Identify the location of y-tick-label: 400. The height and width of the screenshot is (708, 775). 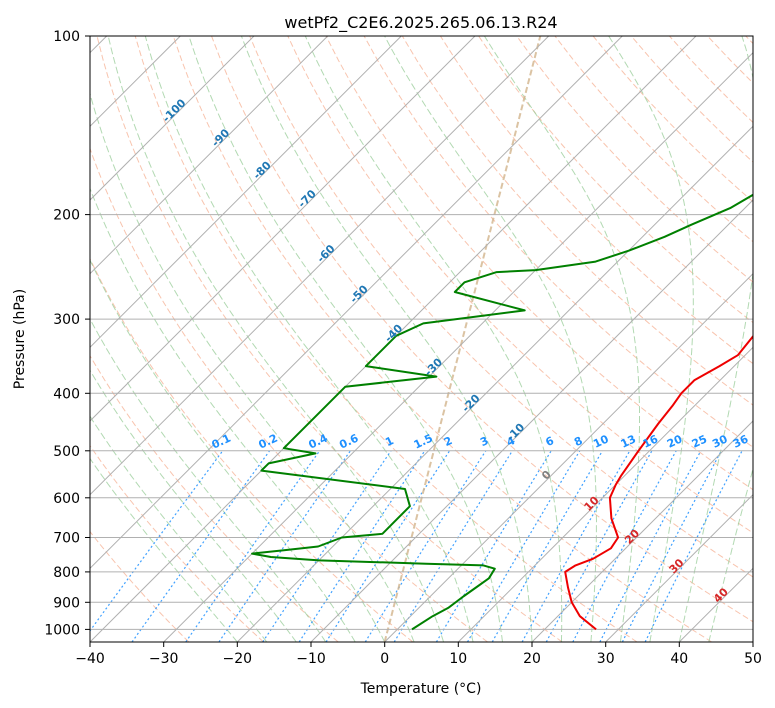
(66, 394).